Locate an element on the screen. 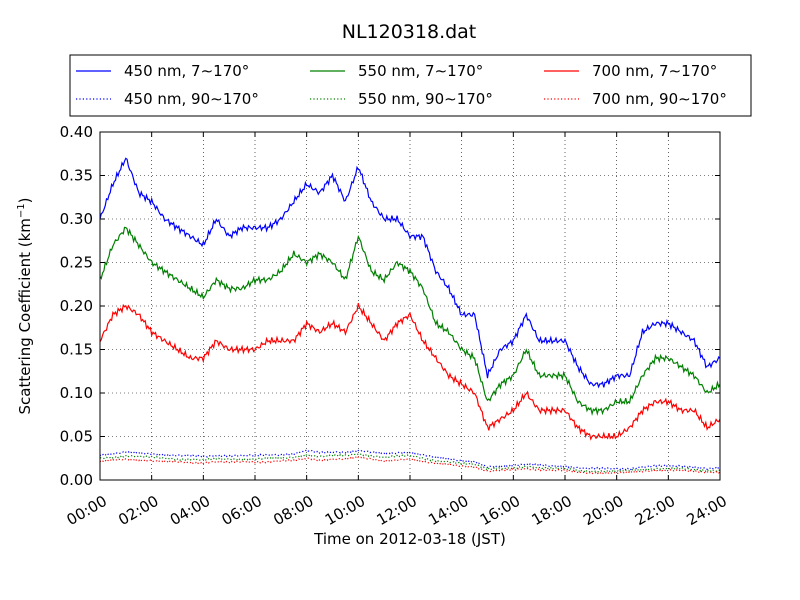 This screenshot has width=800, height=600. x-axis-label: Time on 2012-03-18 (JST) is located at coordinates (409, 539).